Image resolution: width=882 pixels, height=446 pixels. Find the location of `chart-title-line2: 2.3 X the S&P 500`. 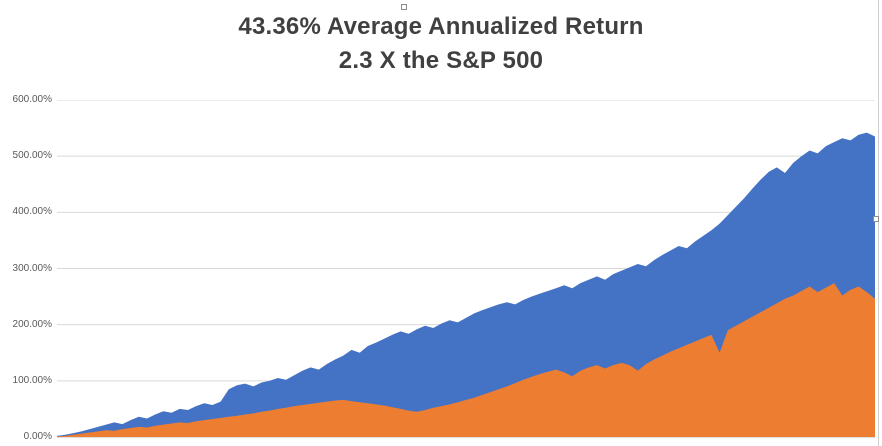

chart-title-line2: 2.3 X the S&P 500 is located at coordinates (441, 60).